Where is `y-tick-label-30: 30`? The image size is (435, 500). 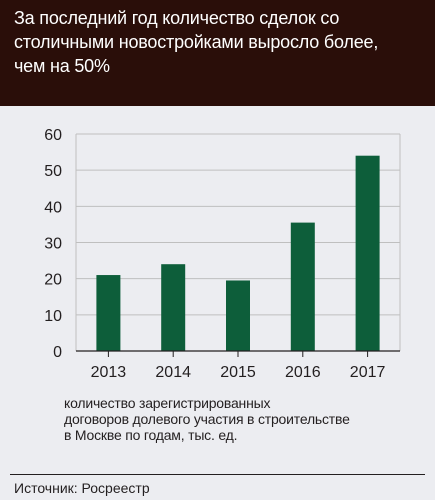 y-tick-label-30: 30 is located at coordinates (53, 244).